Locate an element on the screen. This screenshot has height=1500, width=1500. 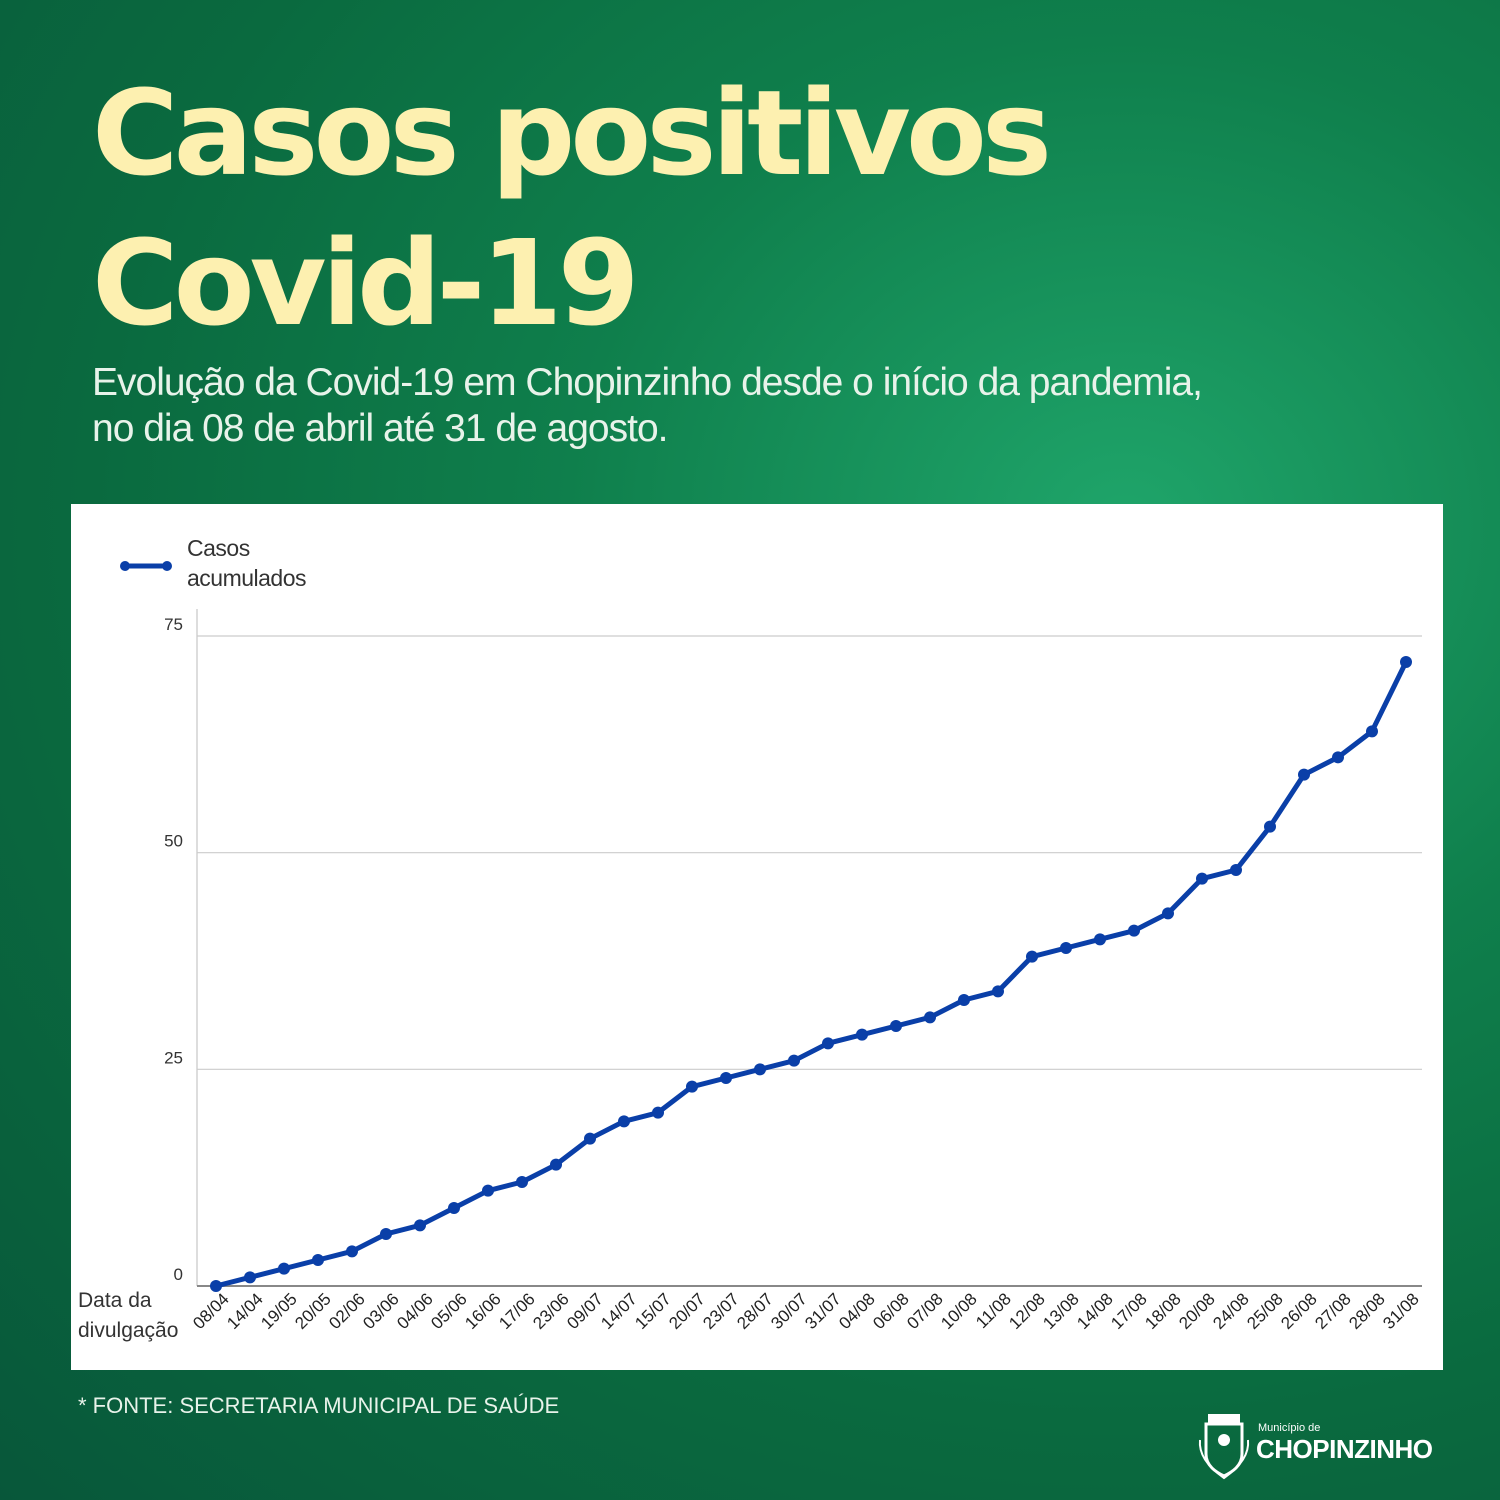
x-tick-label: 16/06 is located at coordinates (483, 1311).